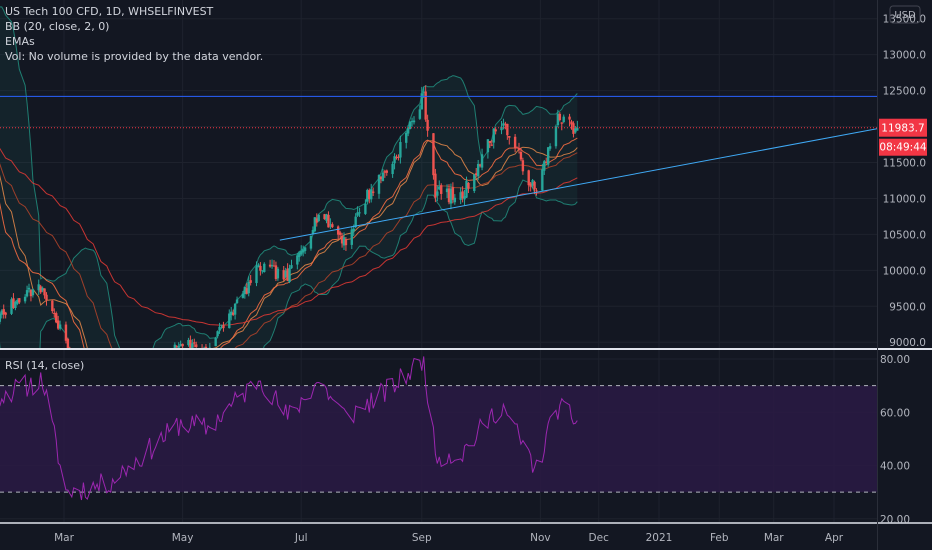 The width and height of the screenshot is (932, 550). What do you see at coordinates (20, 41) in the screenshot?
I see `ema-legend: EMAs` at bounding box center [20, 41].